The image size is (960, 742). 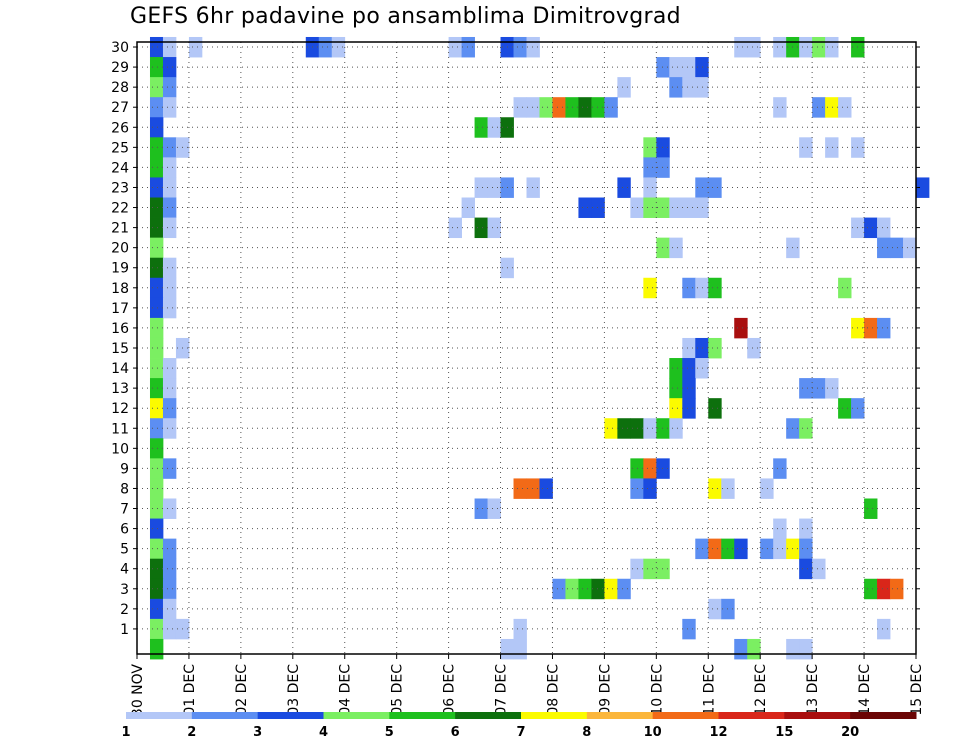 I want to click on y-tick-label: 14, so click(x=120, y=369).